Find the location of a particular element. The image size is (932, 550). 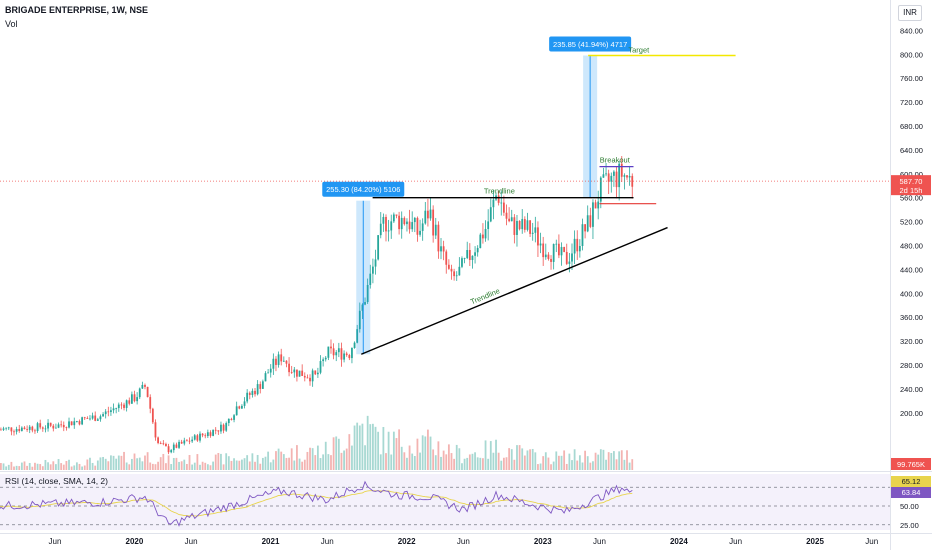

measure-label-box is located at coordinates (363, 189).